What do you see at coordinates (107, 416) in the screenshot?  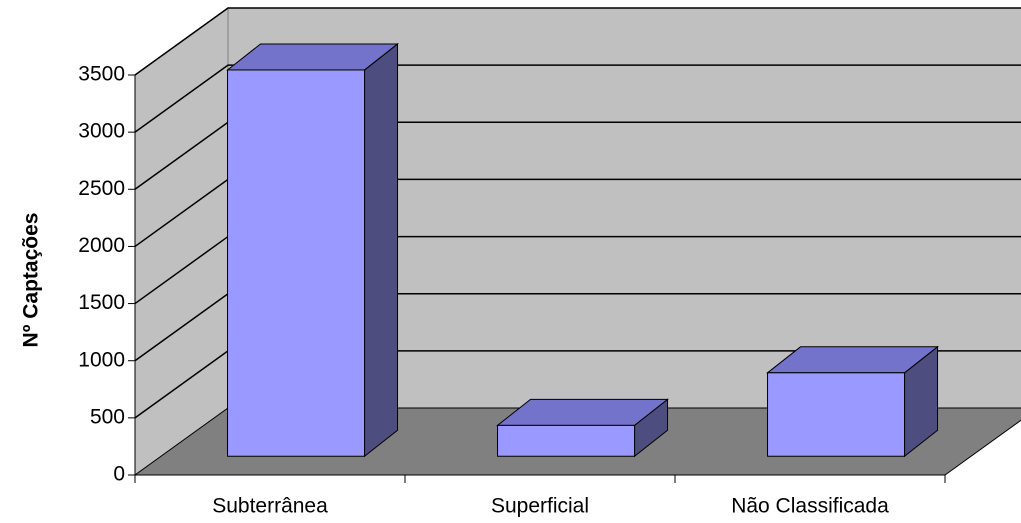 I see `y-tick-label: 500` at bounding box center [107, 416].